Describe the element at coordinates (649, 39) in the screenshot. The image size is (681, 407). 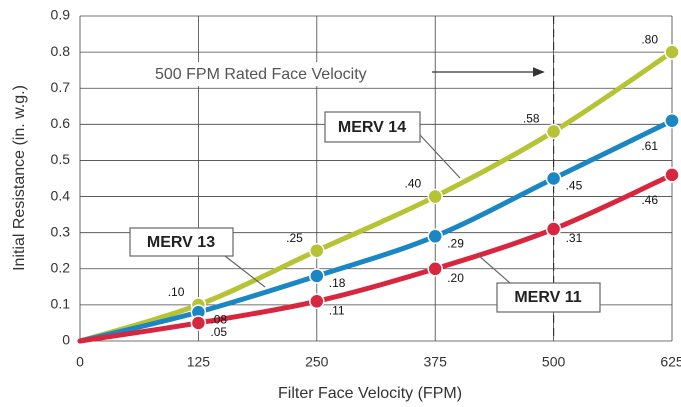
I see `data-label: .80` at that location.